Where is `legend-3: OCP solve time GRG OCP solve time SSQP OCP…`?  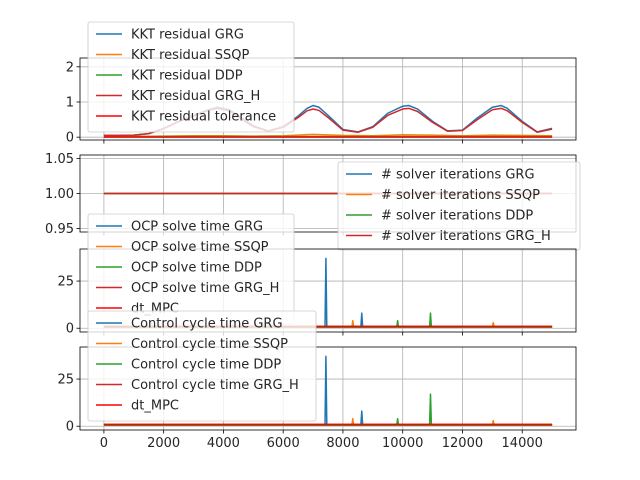 legend-3: OCP solve time GRG OCP solve time SSQP OCP… is located at coordinates (191, 269).